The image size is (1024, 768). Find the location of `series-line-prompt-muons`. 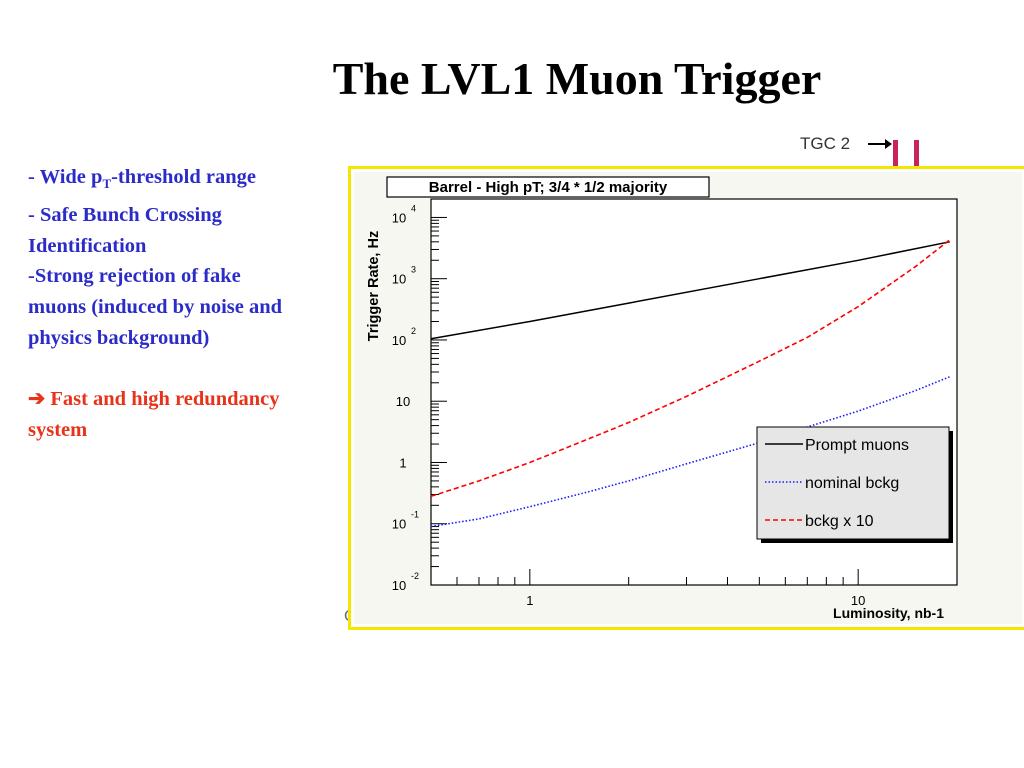

series-line-prompt-muons is located at coordinates (690, 290).